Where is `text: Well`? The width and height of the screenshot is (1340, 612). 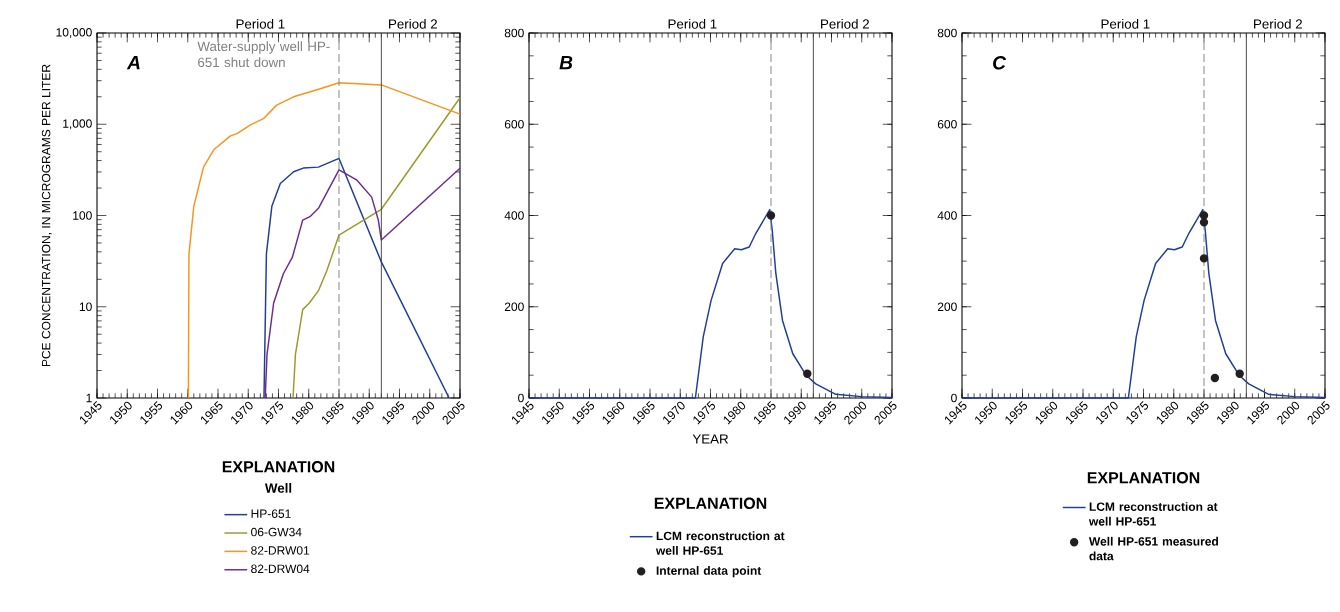 text: Well is located at coordinates (278, 488).